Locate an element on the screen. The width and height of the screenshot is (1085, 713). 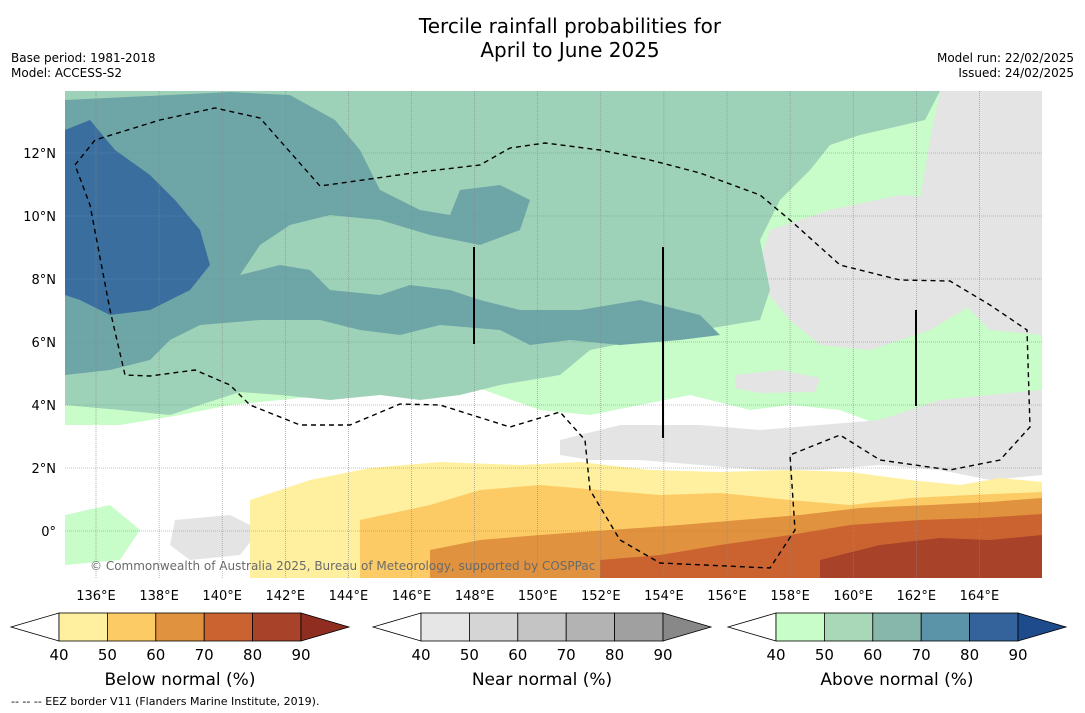
near-40-50-region-mid is located at coordinates (801, 435).